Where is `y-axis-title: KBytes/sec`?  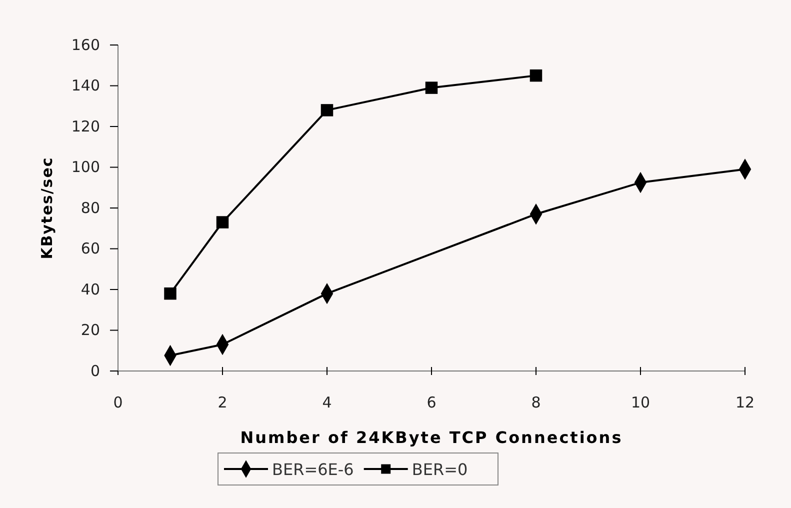 y-axis-title: KBytes/sec is located at coordinates (47, 208).